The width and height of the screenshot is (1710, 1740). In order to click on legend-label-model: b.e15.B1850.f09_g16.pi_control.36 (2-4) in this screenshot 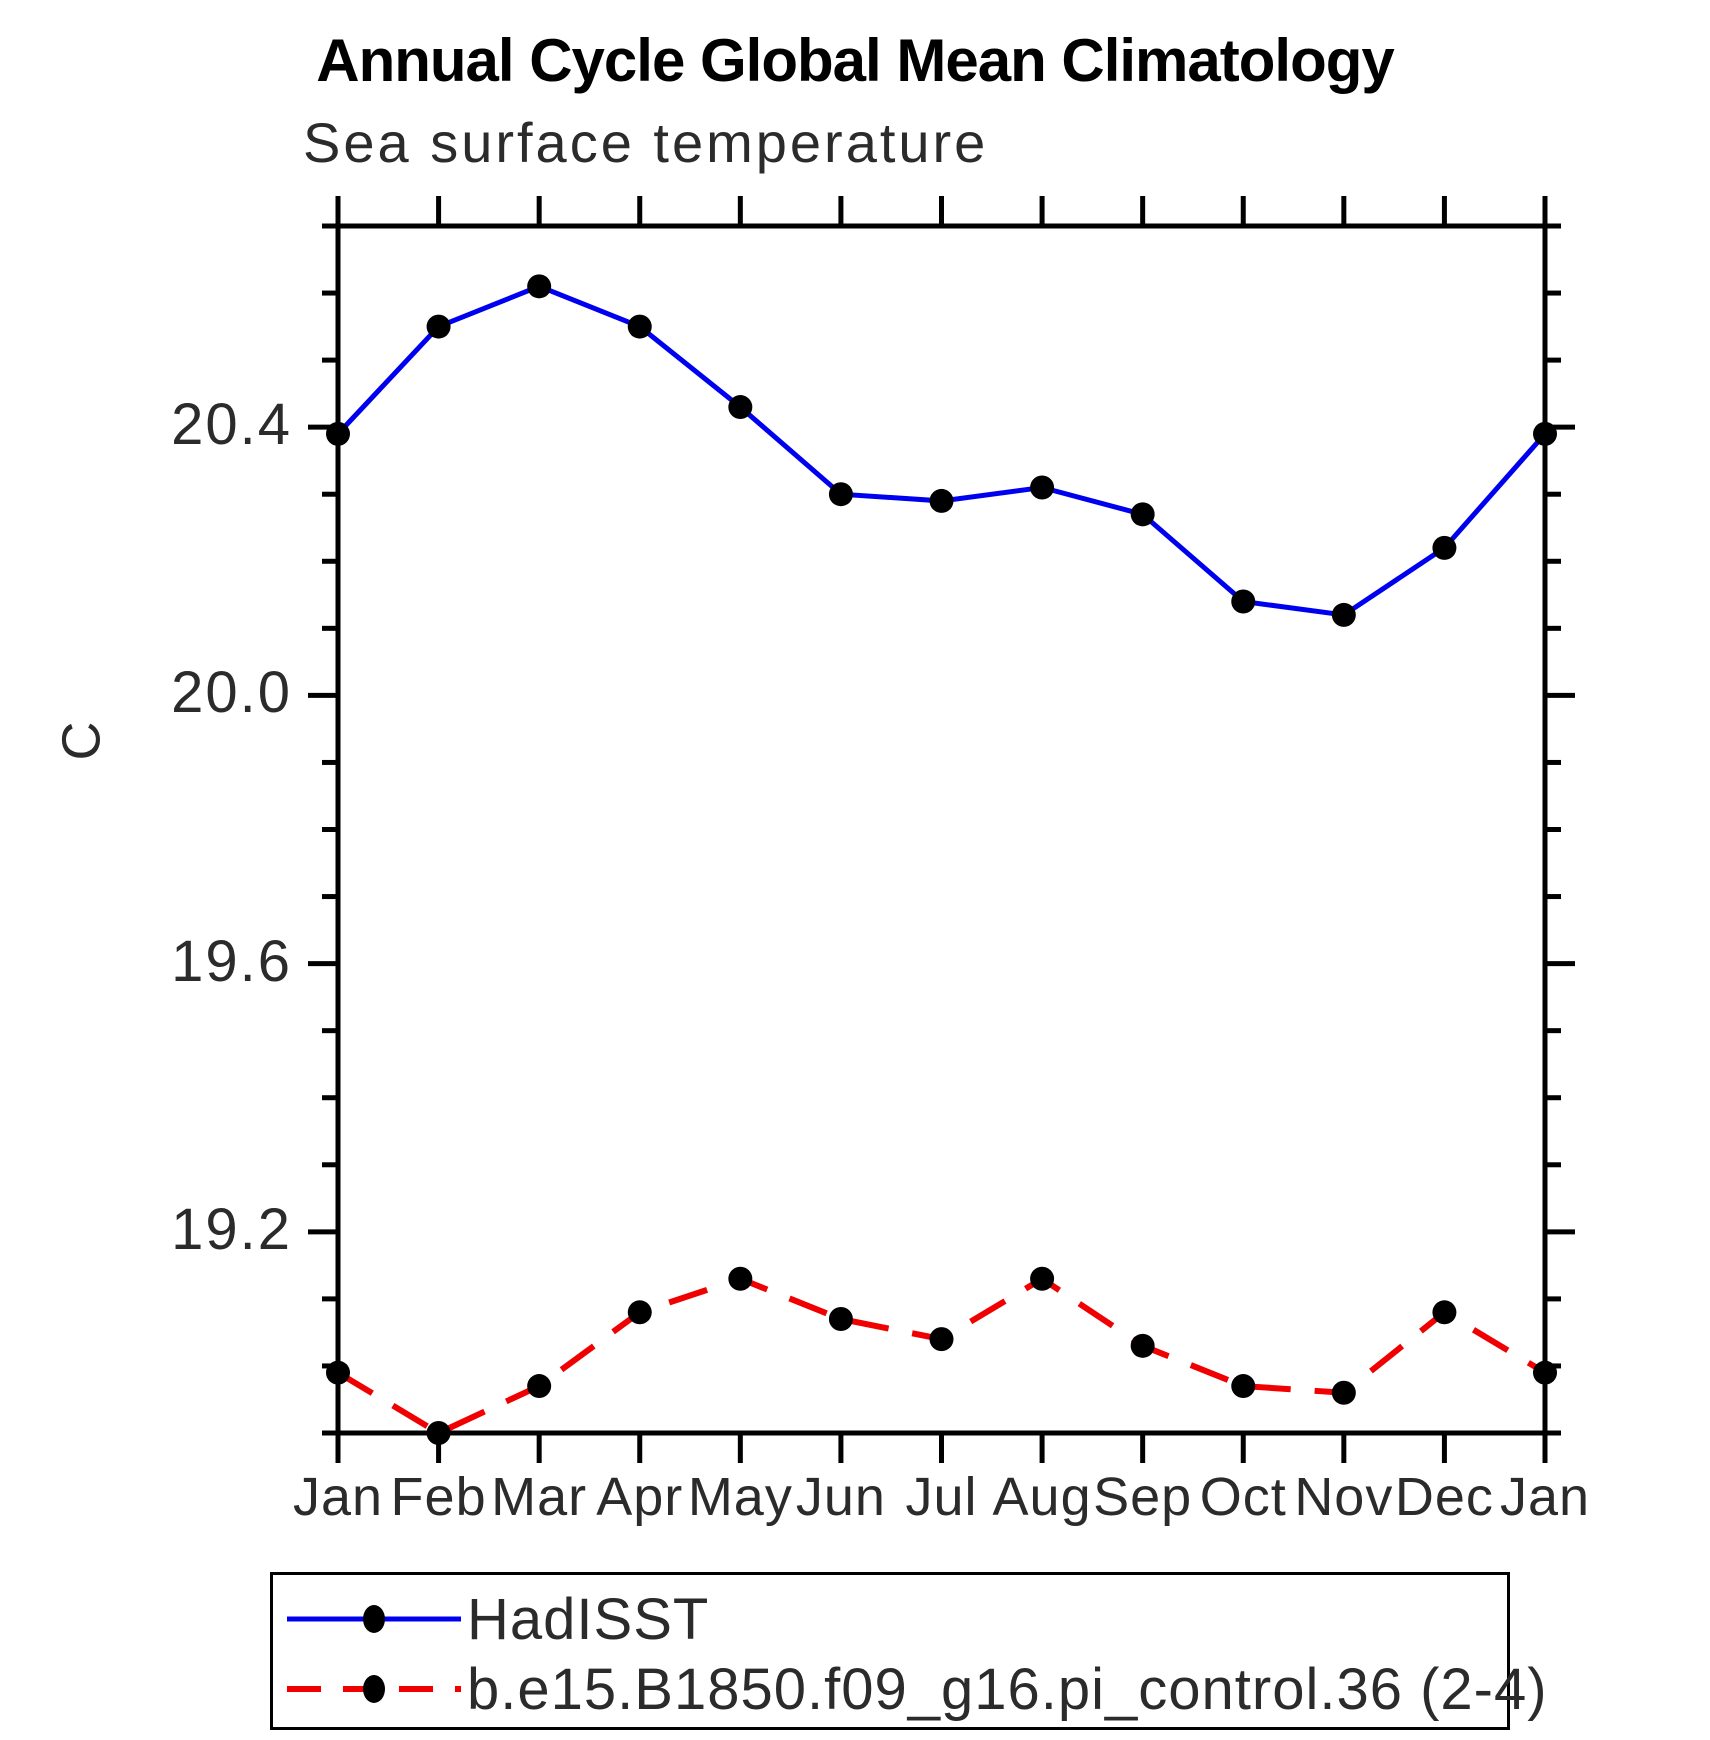, I will do `click(1007, 1689)`.